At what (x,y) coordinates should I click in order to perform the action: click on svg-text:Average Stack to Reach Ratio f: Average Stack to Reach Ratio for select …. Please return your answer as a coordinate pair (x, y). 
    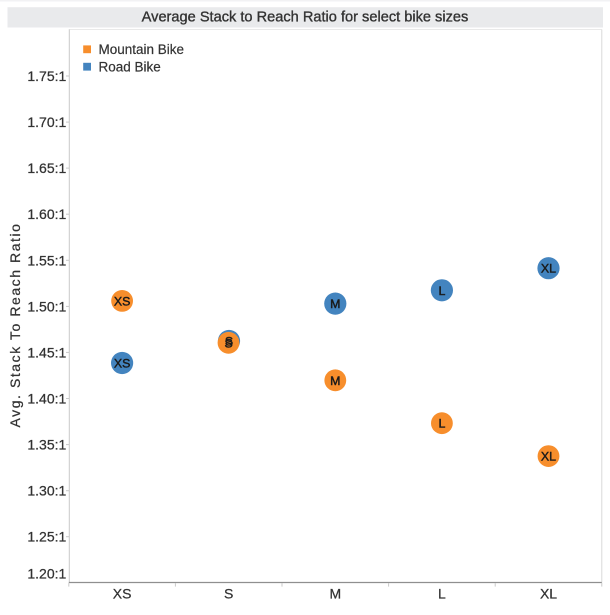
    Looking at the image, I should click on (305, 17).